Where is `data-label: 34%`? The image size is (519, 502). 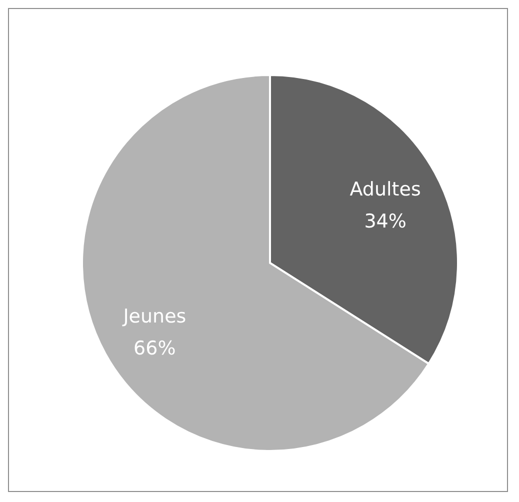
data-label: 34% is located at coordinates (385, 221).